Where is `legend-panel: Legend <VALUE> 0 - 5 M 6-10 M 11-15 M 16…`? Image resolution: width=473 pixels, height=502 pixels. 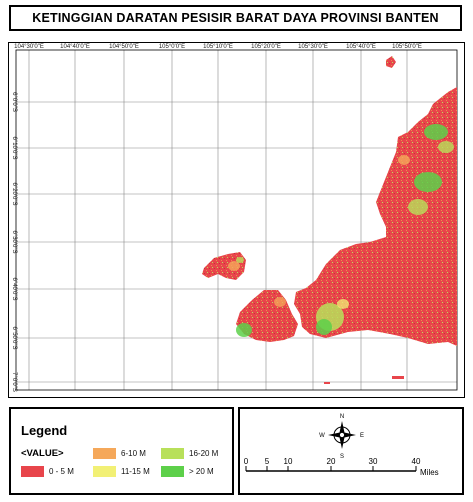
legend-panel: Legend <VALUE> 0 - 5 M 6-10 M 11-15 M 16… is located at coordinates (121, 451).